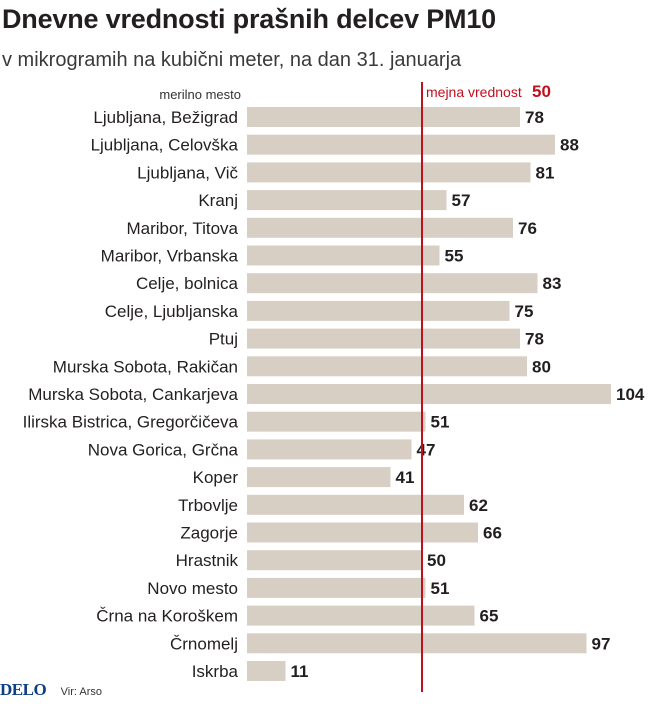  Describe the element at coordinates (545, 172) in the screenshot. I see `value-label: 81` at that location.